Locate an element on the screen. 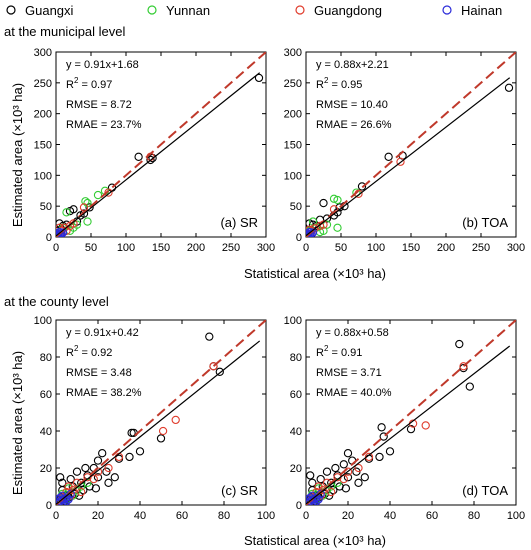  one-to-one-line is located at coordinates (161, 412).